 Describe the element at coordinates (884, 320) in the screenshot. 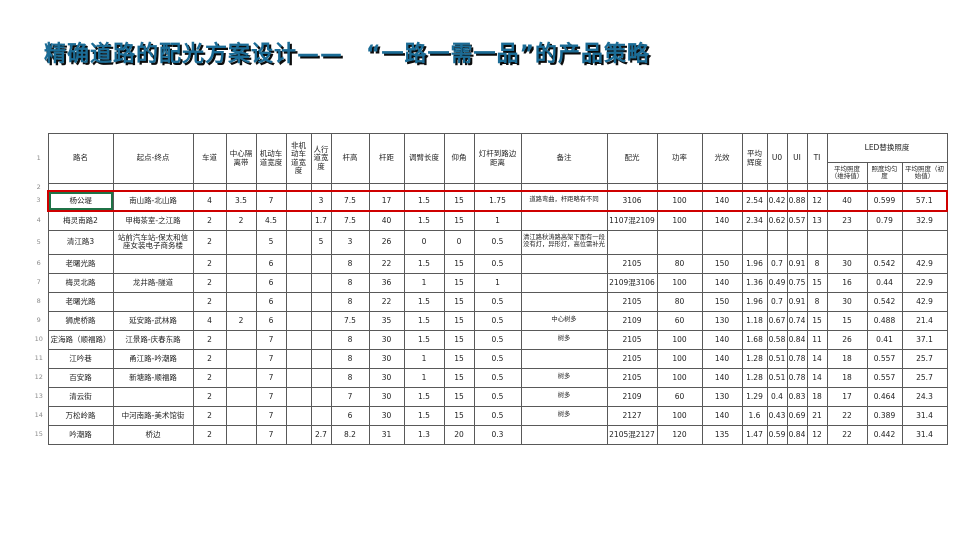

I see `table-cell: 0.488` at that location.